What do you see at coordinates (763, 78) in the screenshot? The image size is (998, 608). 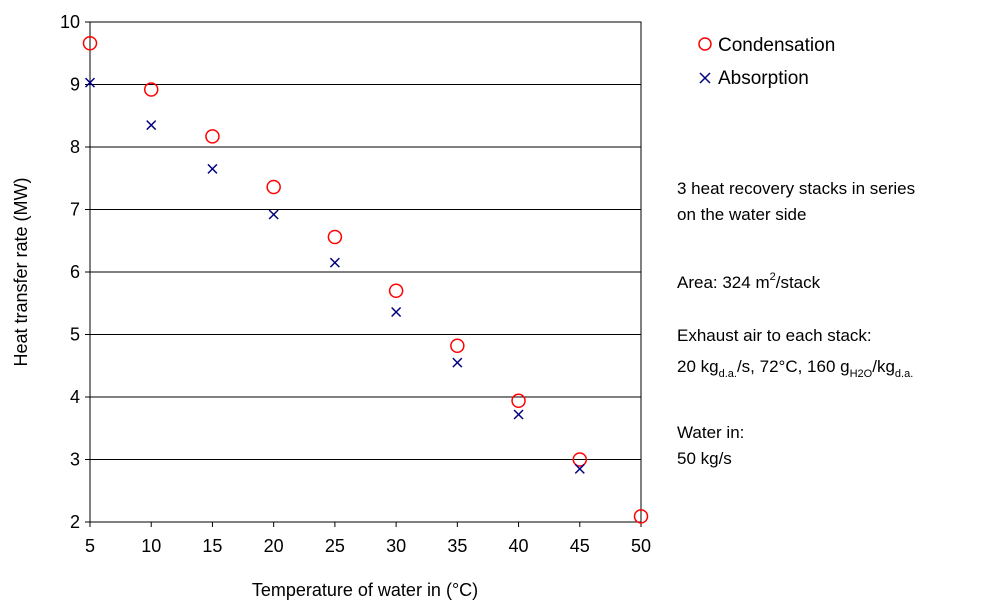 I see `legend-label-absorption: Absorption` at bounding box center [763, 78].